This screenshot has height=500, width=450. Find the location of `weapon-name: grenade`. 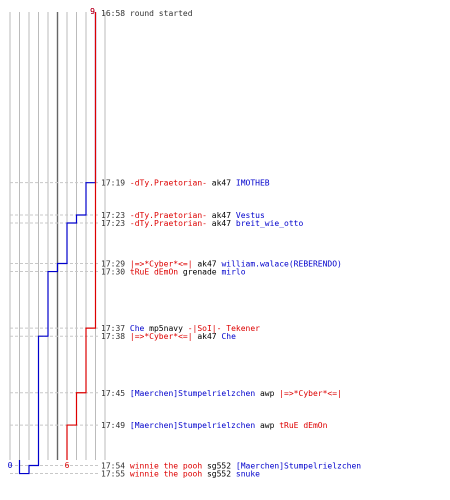

weapon-name: grenade is located at coordinates (199, 272).